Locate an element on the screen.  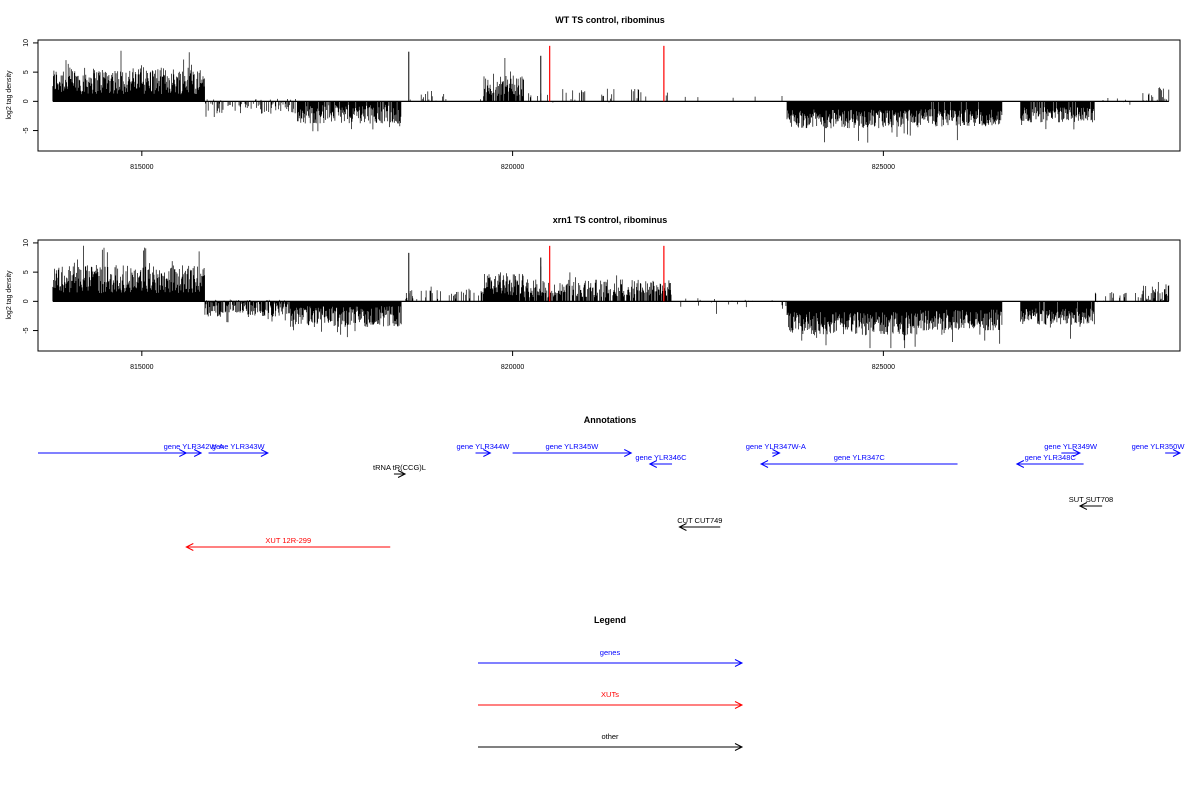
annotation-feature: gene YLR344W is located at coordinates (484, 449).